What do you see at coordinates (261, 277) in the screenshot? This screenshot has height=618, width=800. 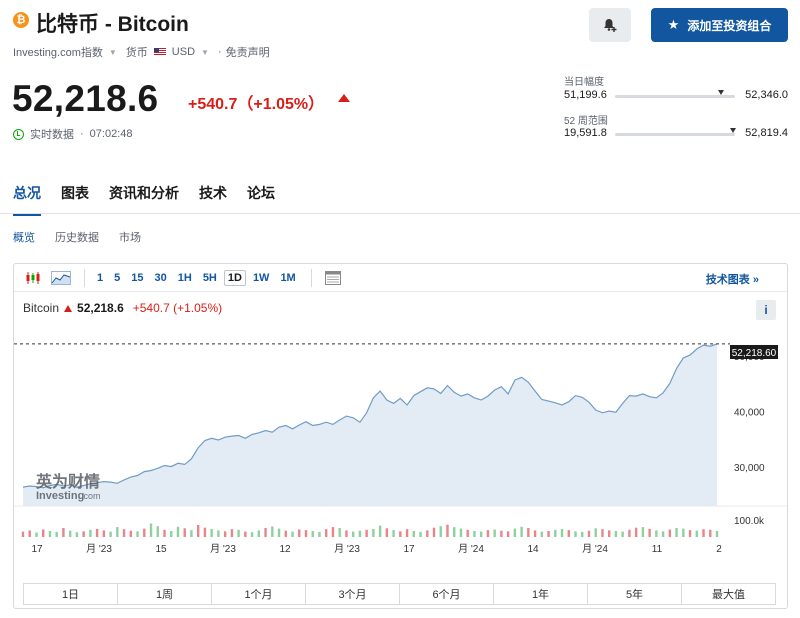 I see `interval-1w: 1W` at bounding box center [261, 277].